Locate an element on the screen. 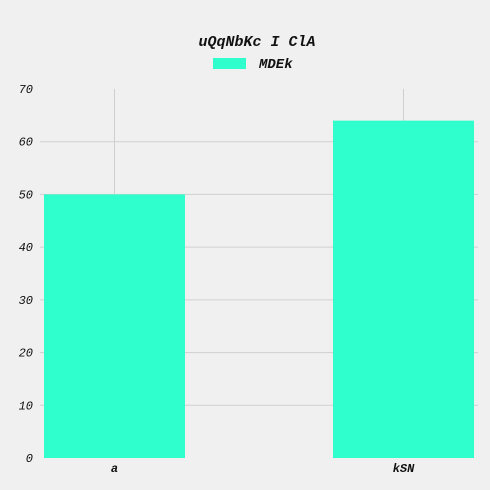 The height and width of the screenshot is (490, 490). x-tick-label: a is located at coordinates (114, 469).